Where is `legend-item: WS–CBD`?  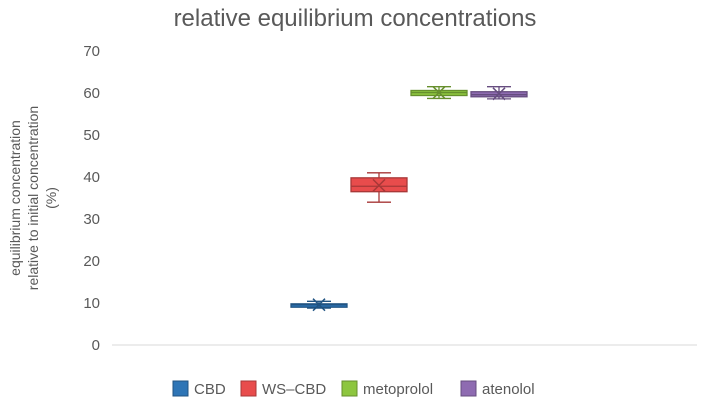
legend-item: WS–CBD is located at coordinates (283, 389).